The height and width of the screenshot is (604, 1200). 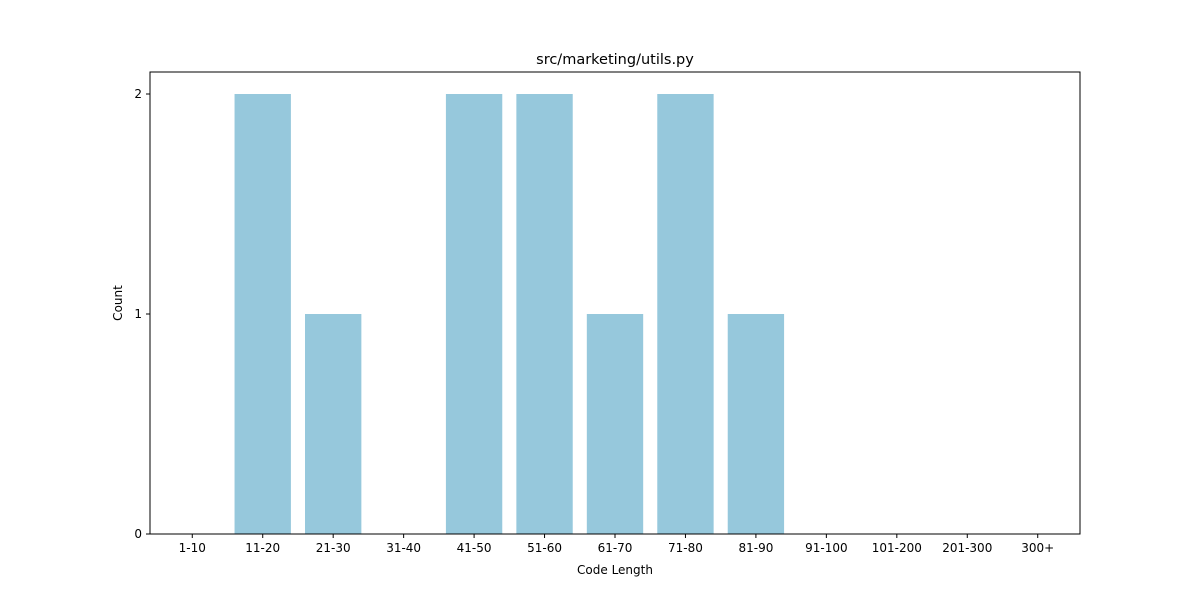 What do you see at coordinates (755, 548) in the screenshot?
I see `x-tick-label: 81-90` at bounding box center [755, 548].